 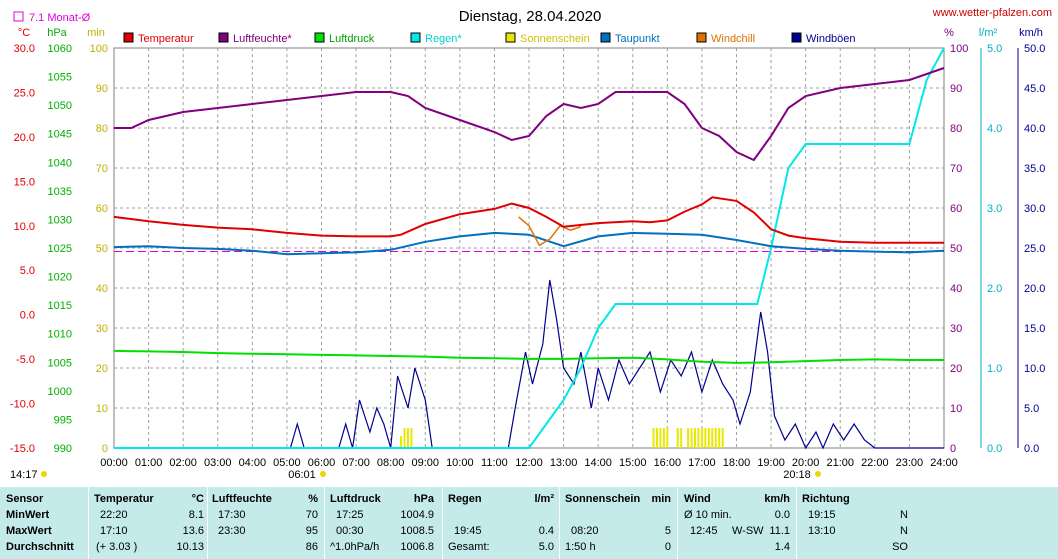 What do you see at coordinates (555, 39) in the screenshot?
I see `legend-label: Sonnenschein` at bounding box center [555, 39].